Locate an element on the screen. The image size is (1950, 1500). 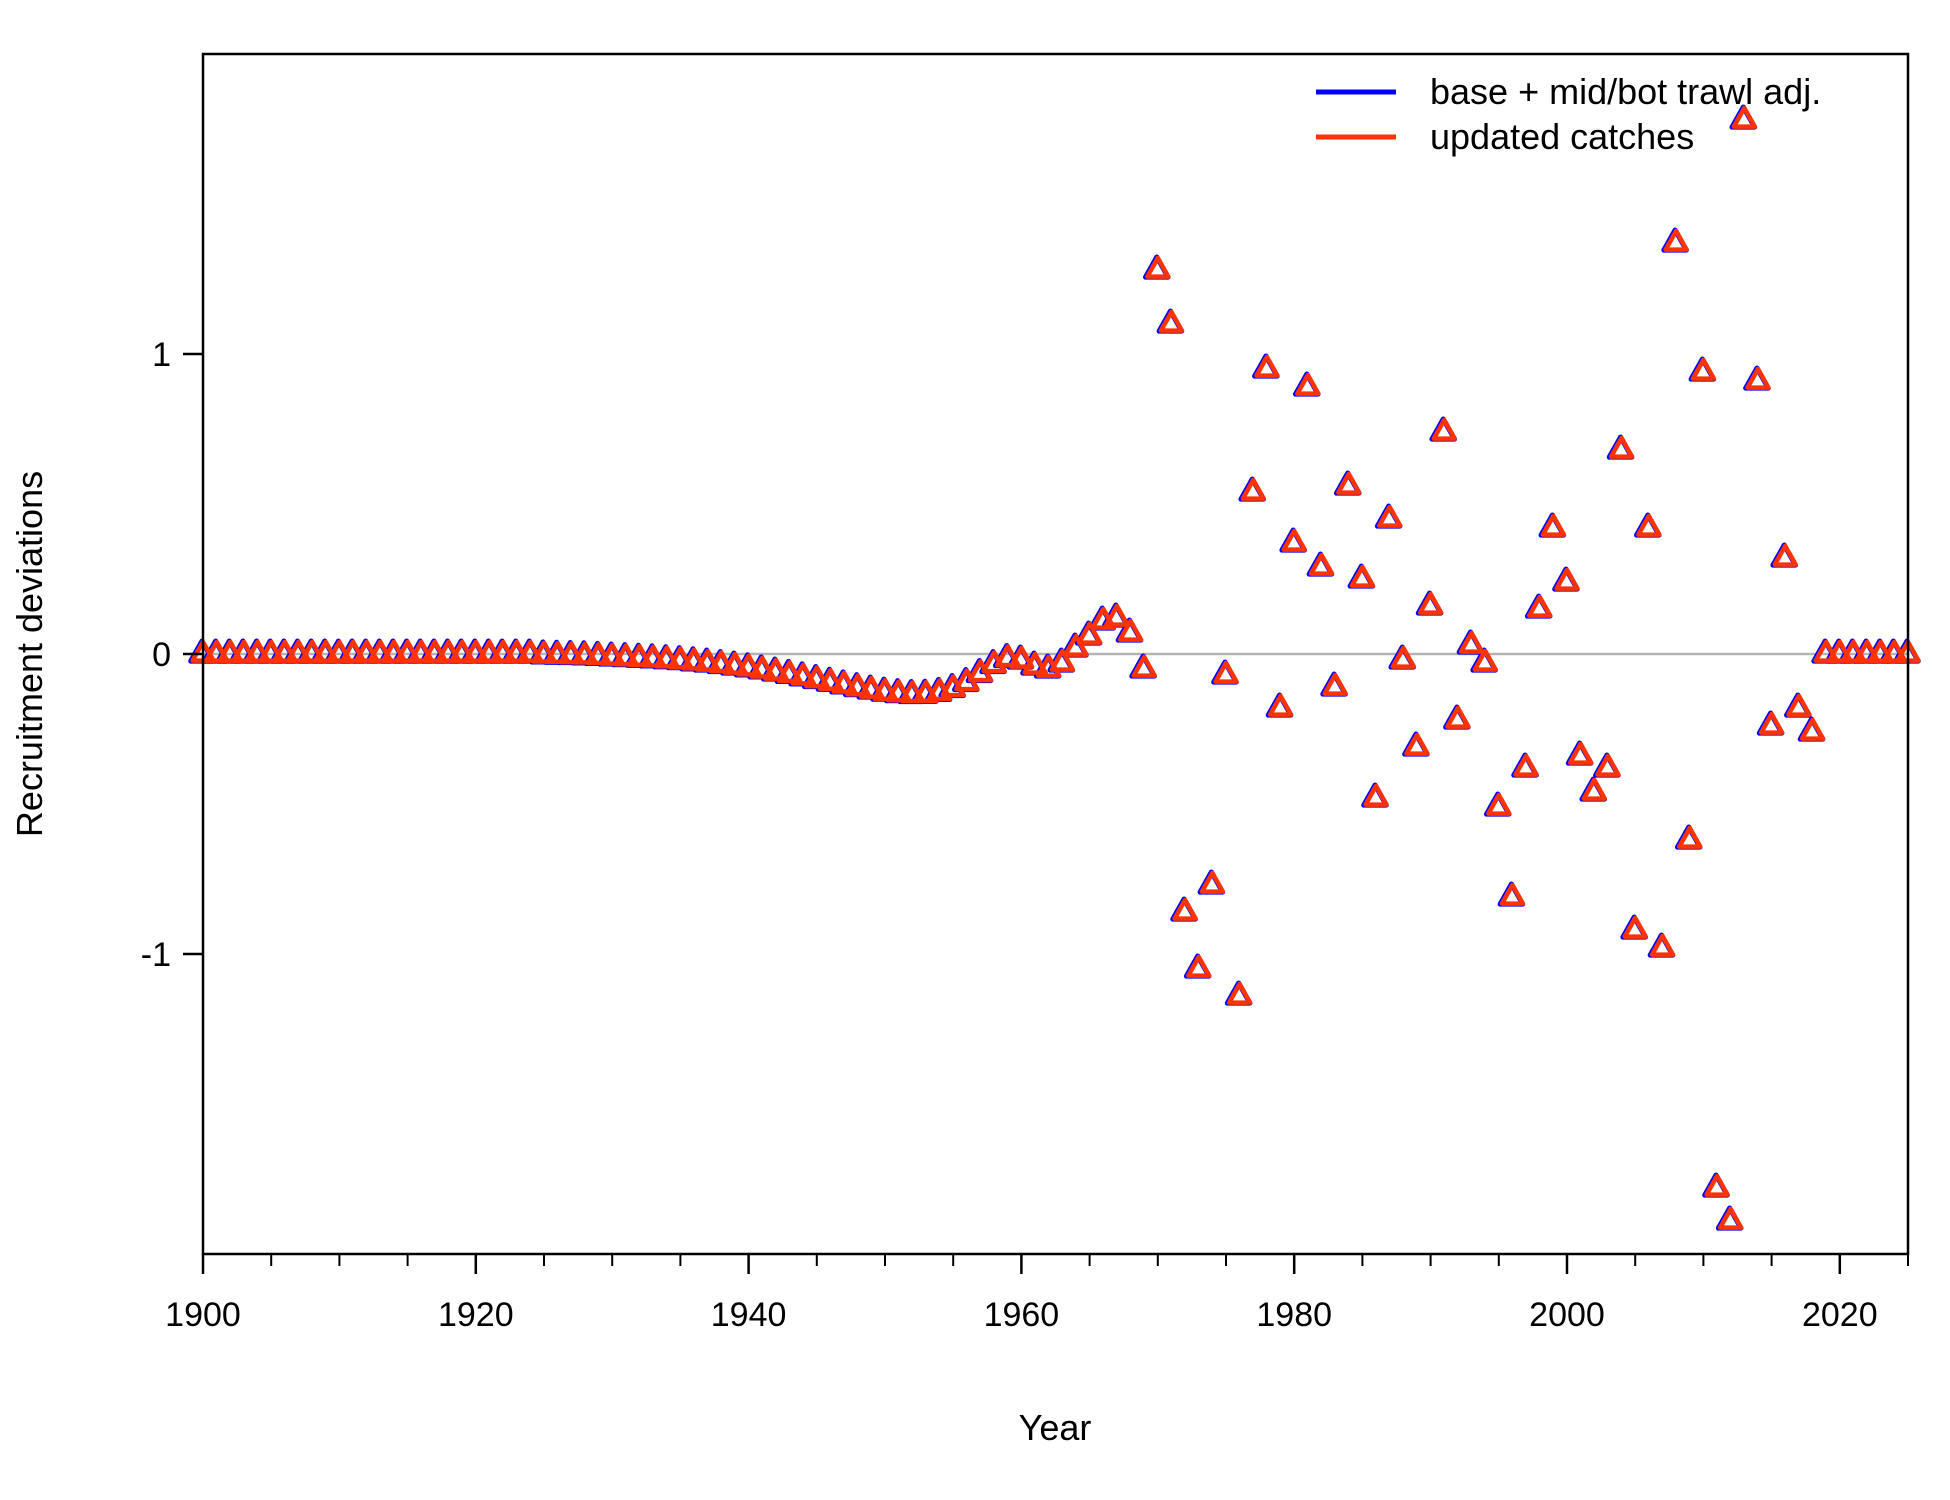
legend-label-0: base + mid/bot trawl adj. is located at coordinates (1625, 91).